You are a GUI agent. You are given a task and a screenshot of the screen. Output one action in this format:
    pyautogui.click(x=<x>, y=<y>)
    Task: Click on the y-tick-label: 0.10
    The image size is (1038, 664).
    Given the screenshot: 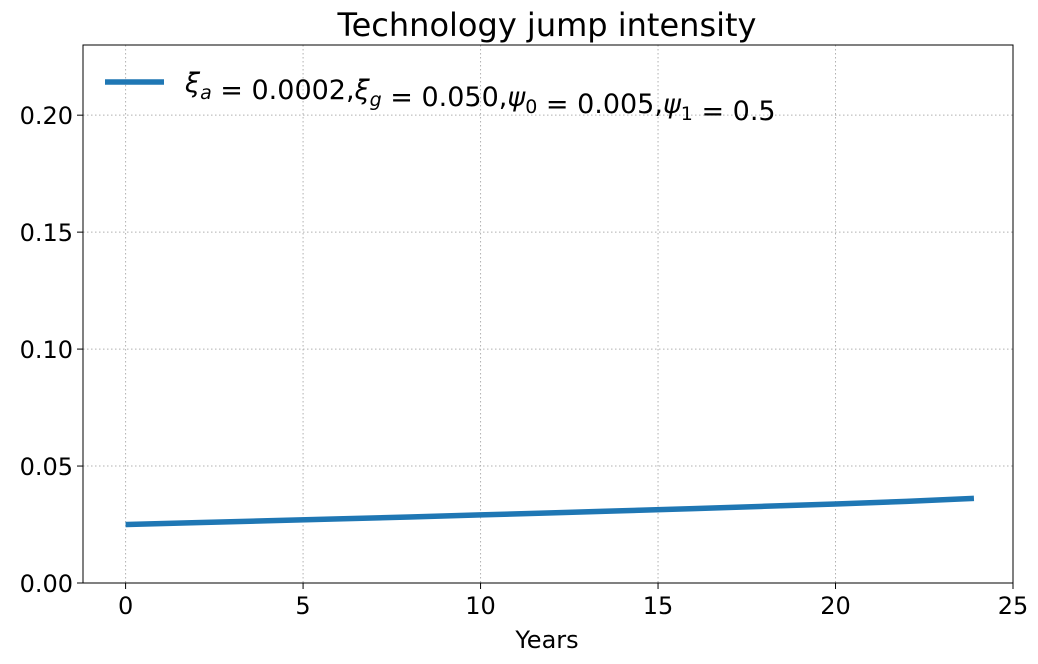 What is the action you would take?
    pyautogui.click(x=46, y=350)
    